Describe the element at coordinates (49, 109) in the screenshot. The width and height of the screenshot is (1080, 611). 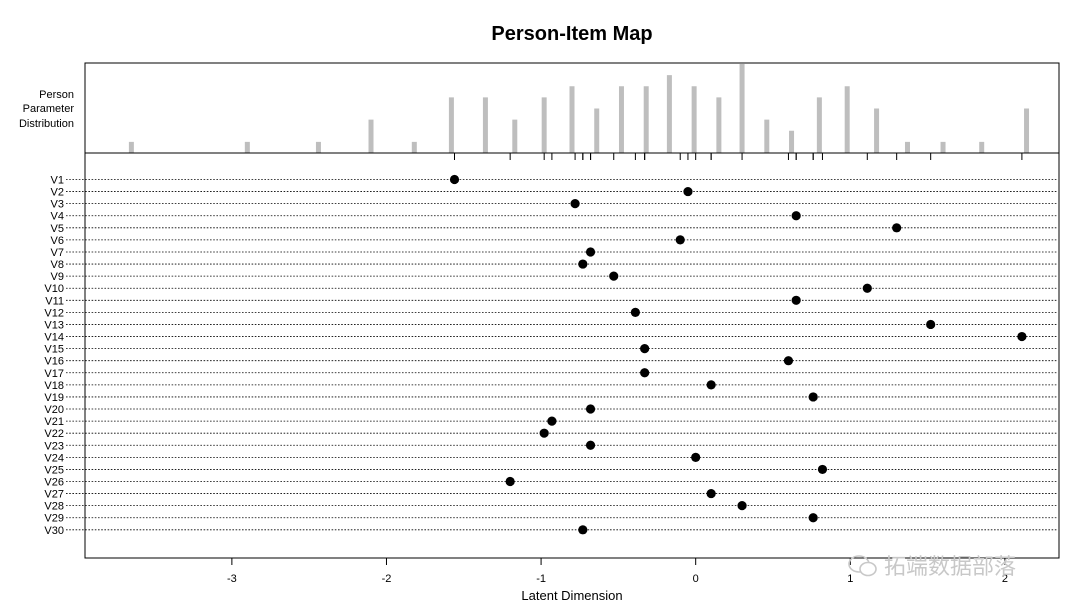
I see `top-panel-label-line-2: Parameter` at that location.